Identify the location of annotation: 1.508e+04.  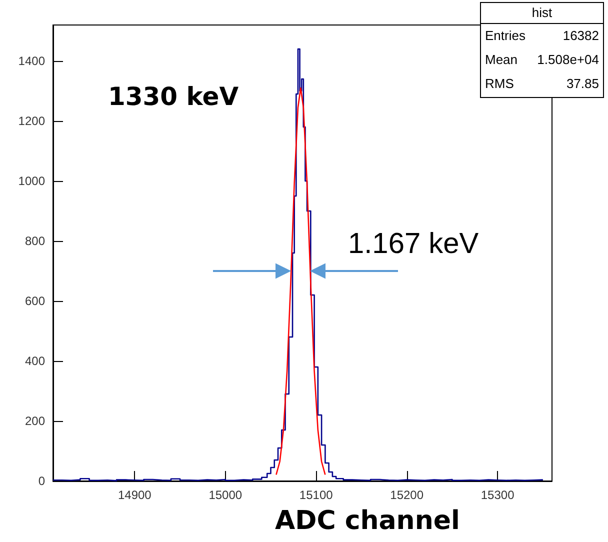
(568, 60).